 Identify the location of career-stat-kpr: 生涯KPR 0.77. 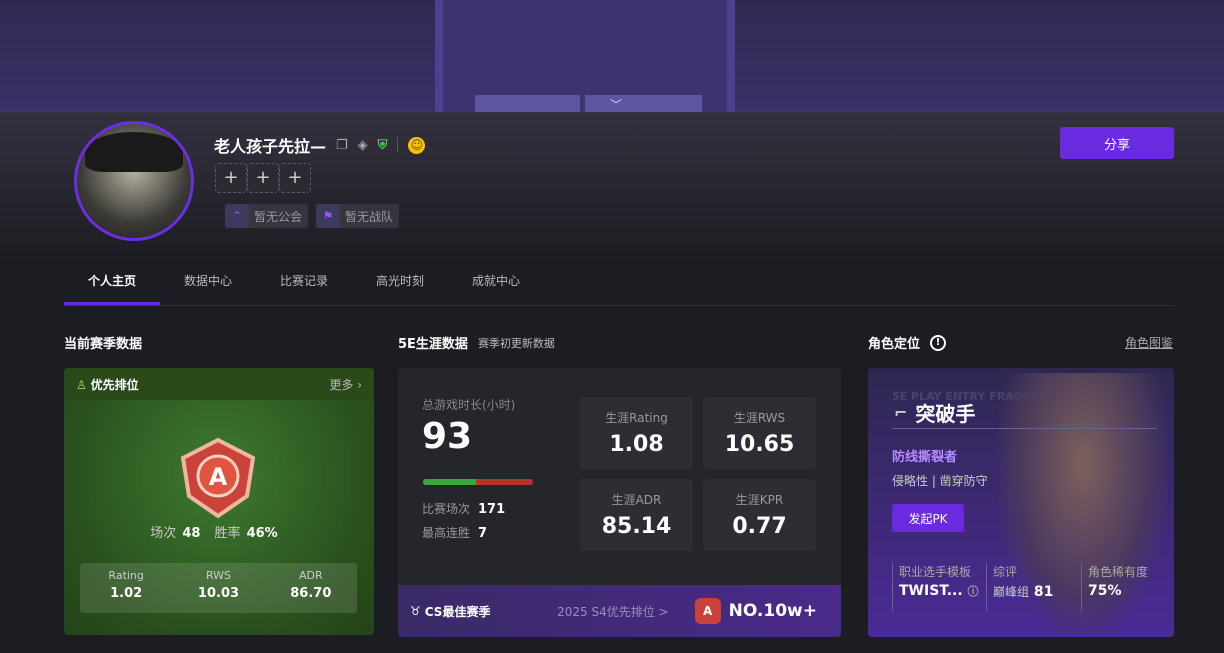
(759, 515).